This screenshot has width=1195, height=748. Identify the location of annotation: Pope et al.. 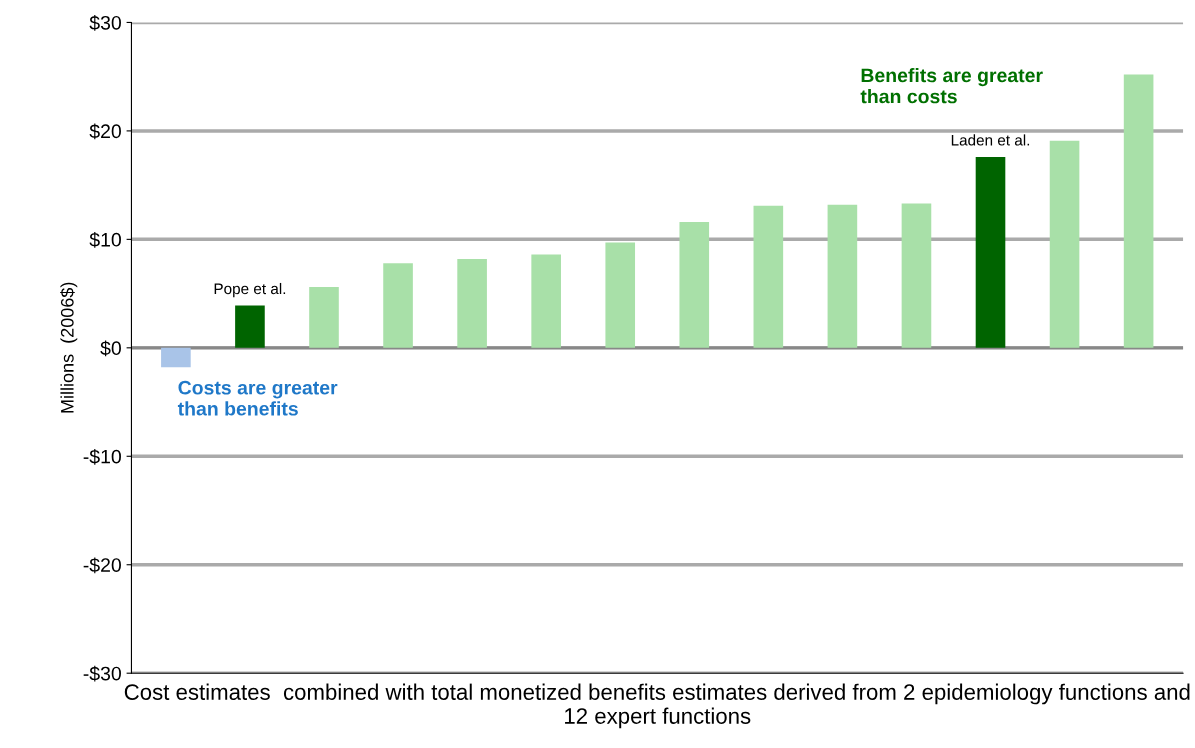
(250, 290).